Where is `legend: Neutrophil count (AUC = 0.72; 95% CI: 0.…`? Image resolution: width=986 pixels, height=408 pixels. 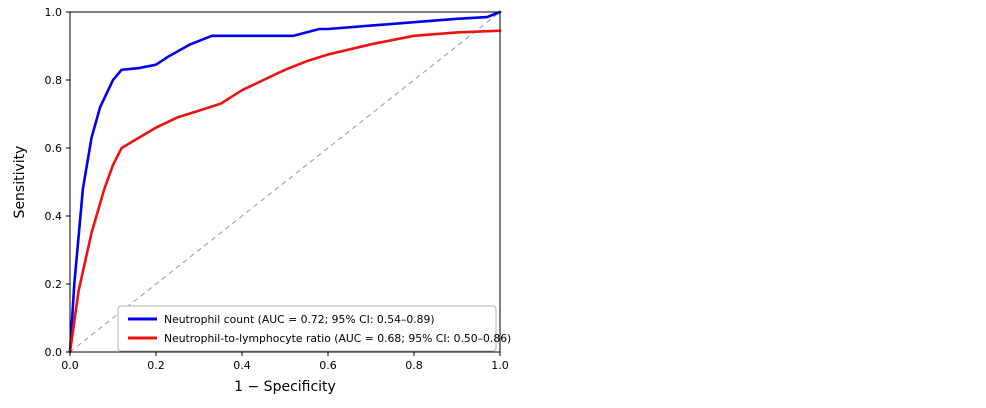
legend: Neutrophil count (AUC = 0.72; 95% CI: 0.… is located at coordinates (314, 328).